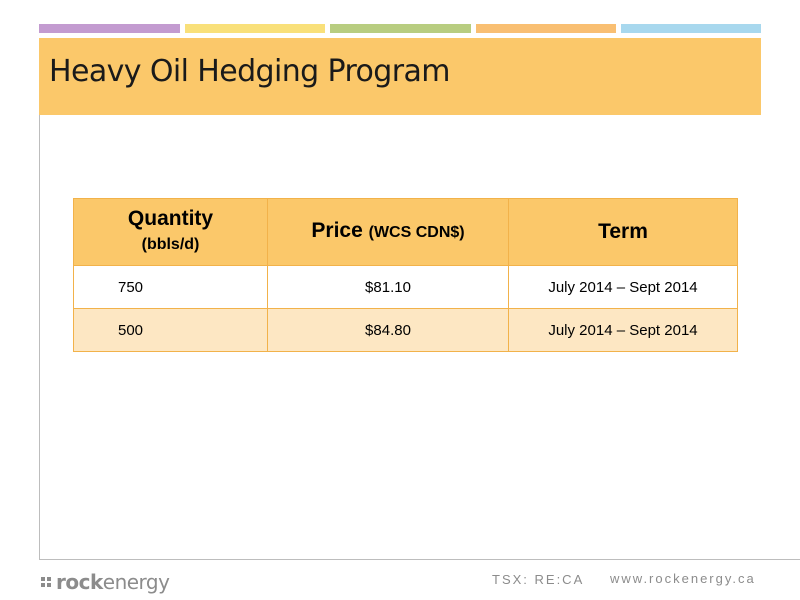  I want to click on accent-stripe-green, so click(400, 28).